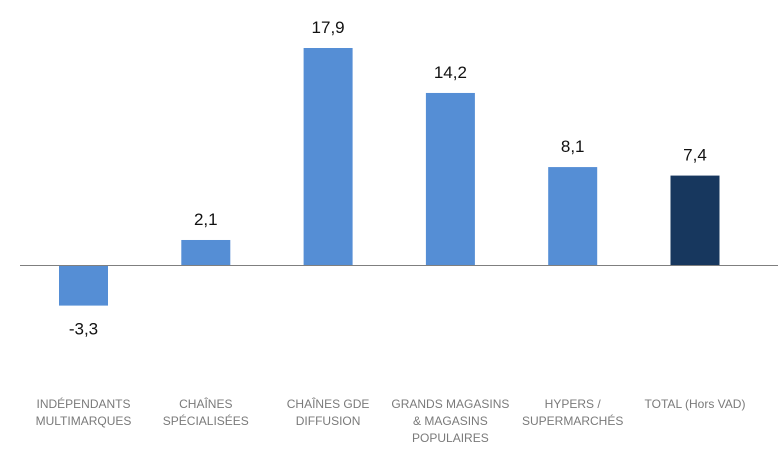  I want to click on category-label-2: CHAÎNES SPÉCIALISÉES, so click(205, 412).